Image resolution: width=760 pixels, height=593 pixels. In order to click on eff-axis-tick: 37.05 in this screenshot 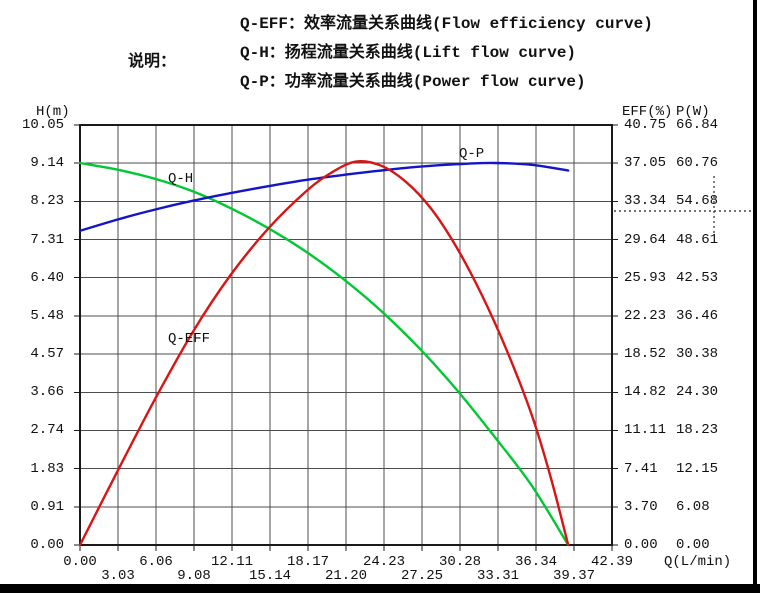, I will do `click(645, 163)`.